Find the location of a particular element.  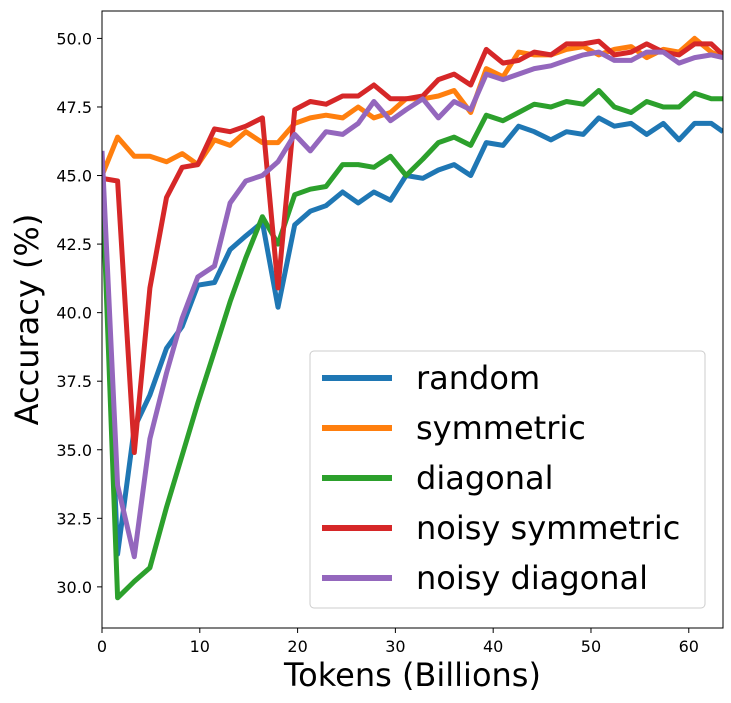

legend-label-diagonal: diagonal is located at coordinates (484, 478).